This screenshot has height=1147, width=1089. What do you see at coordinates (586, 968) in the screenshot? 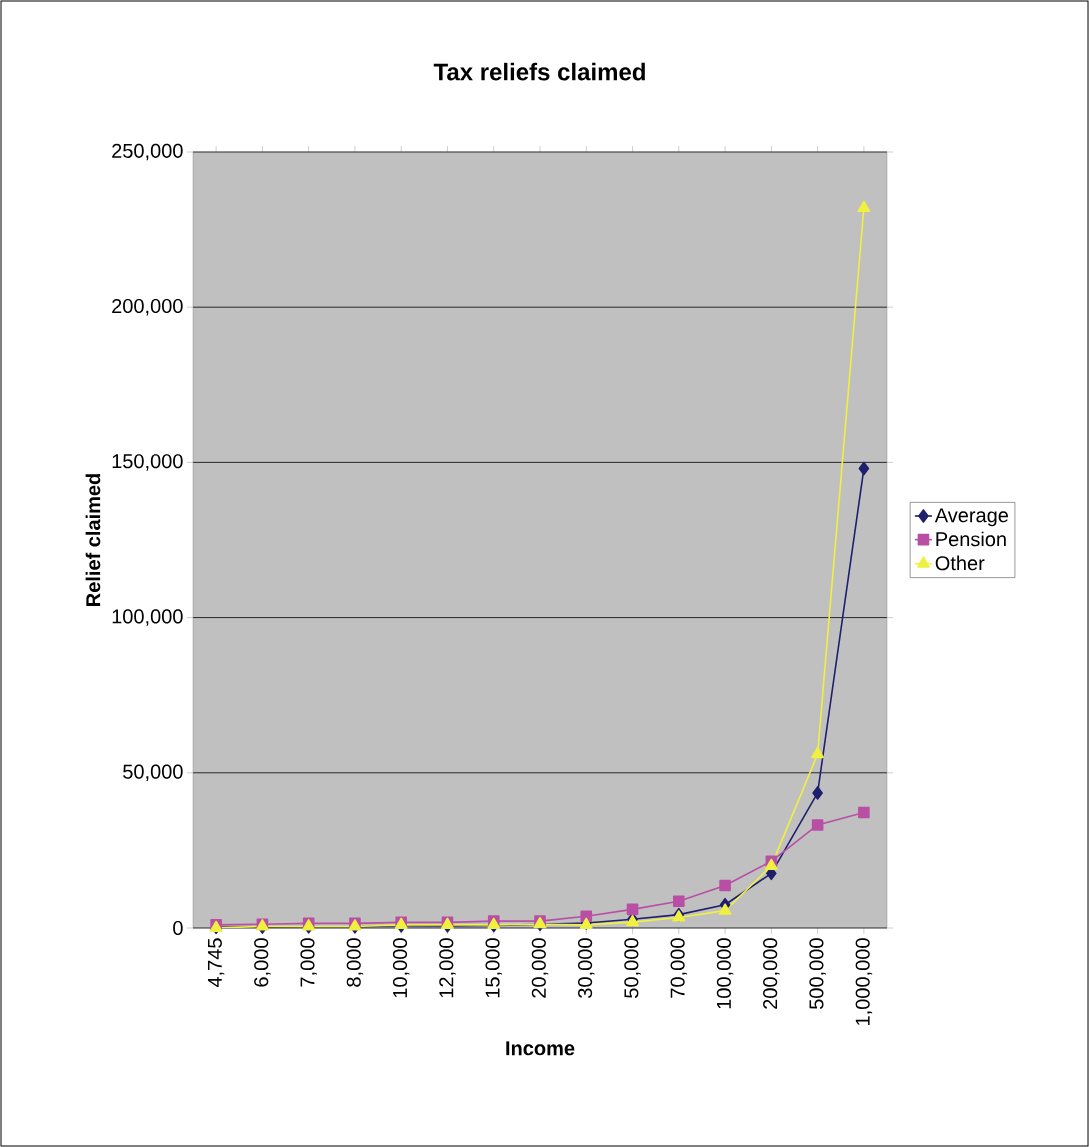
I see `x-tick-label: 30,000` at bounding box center [586, 968].